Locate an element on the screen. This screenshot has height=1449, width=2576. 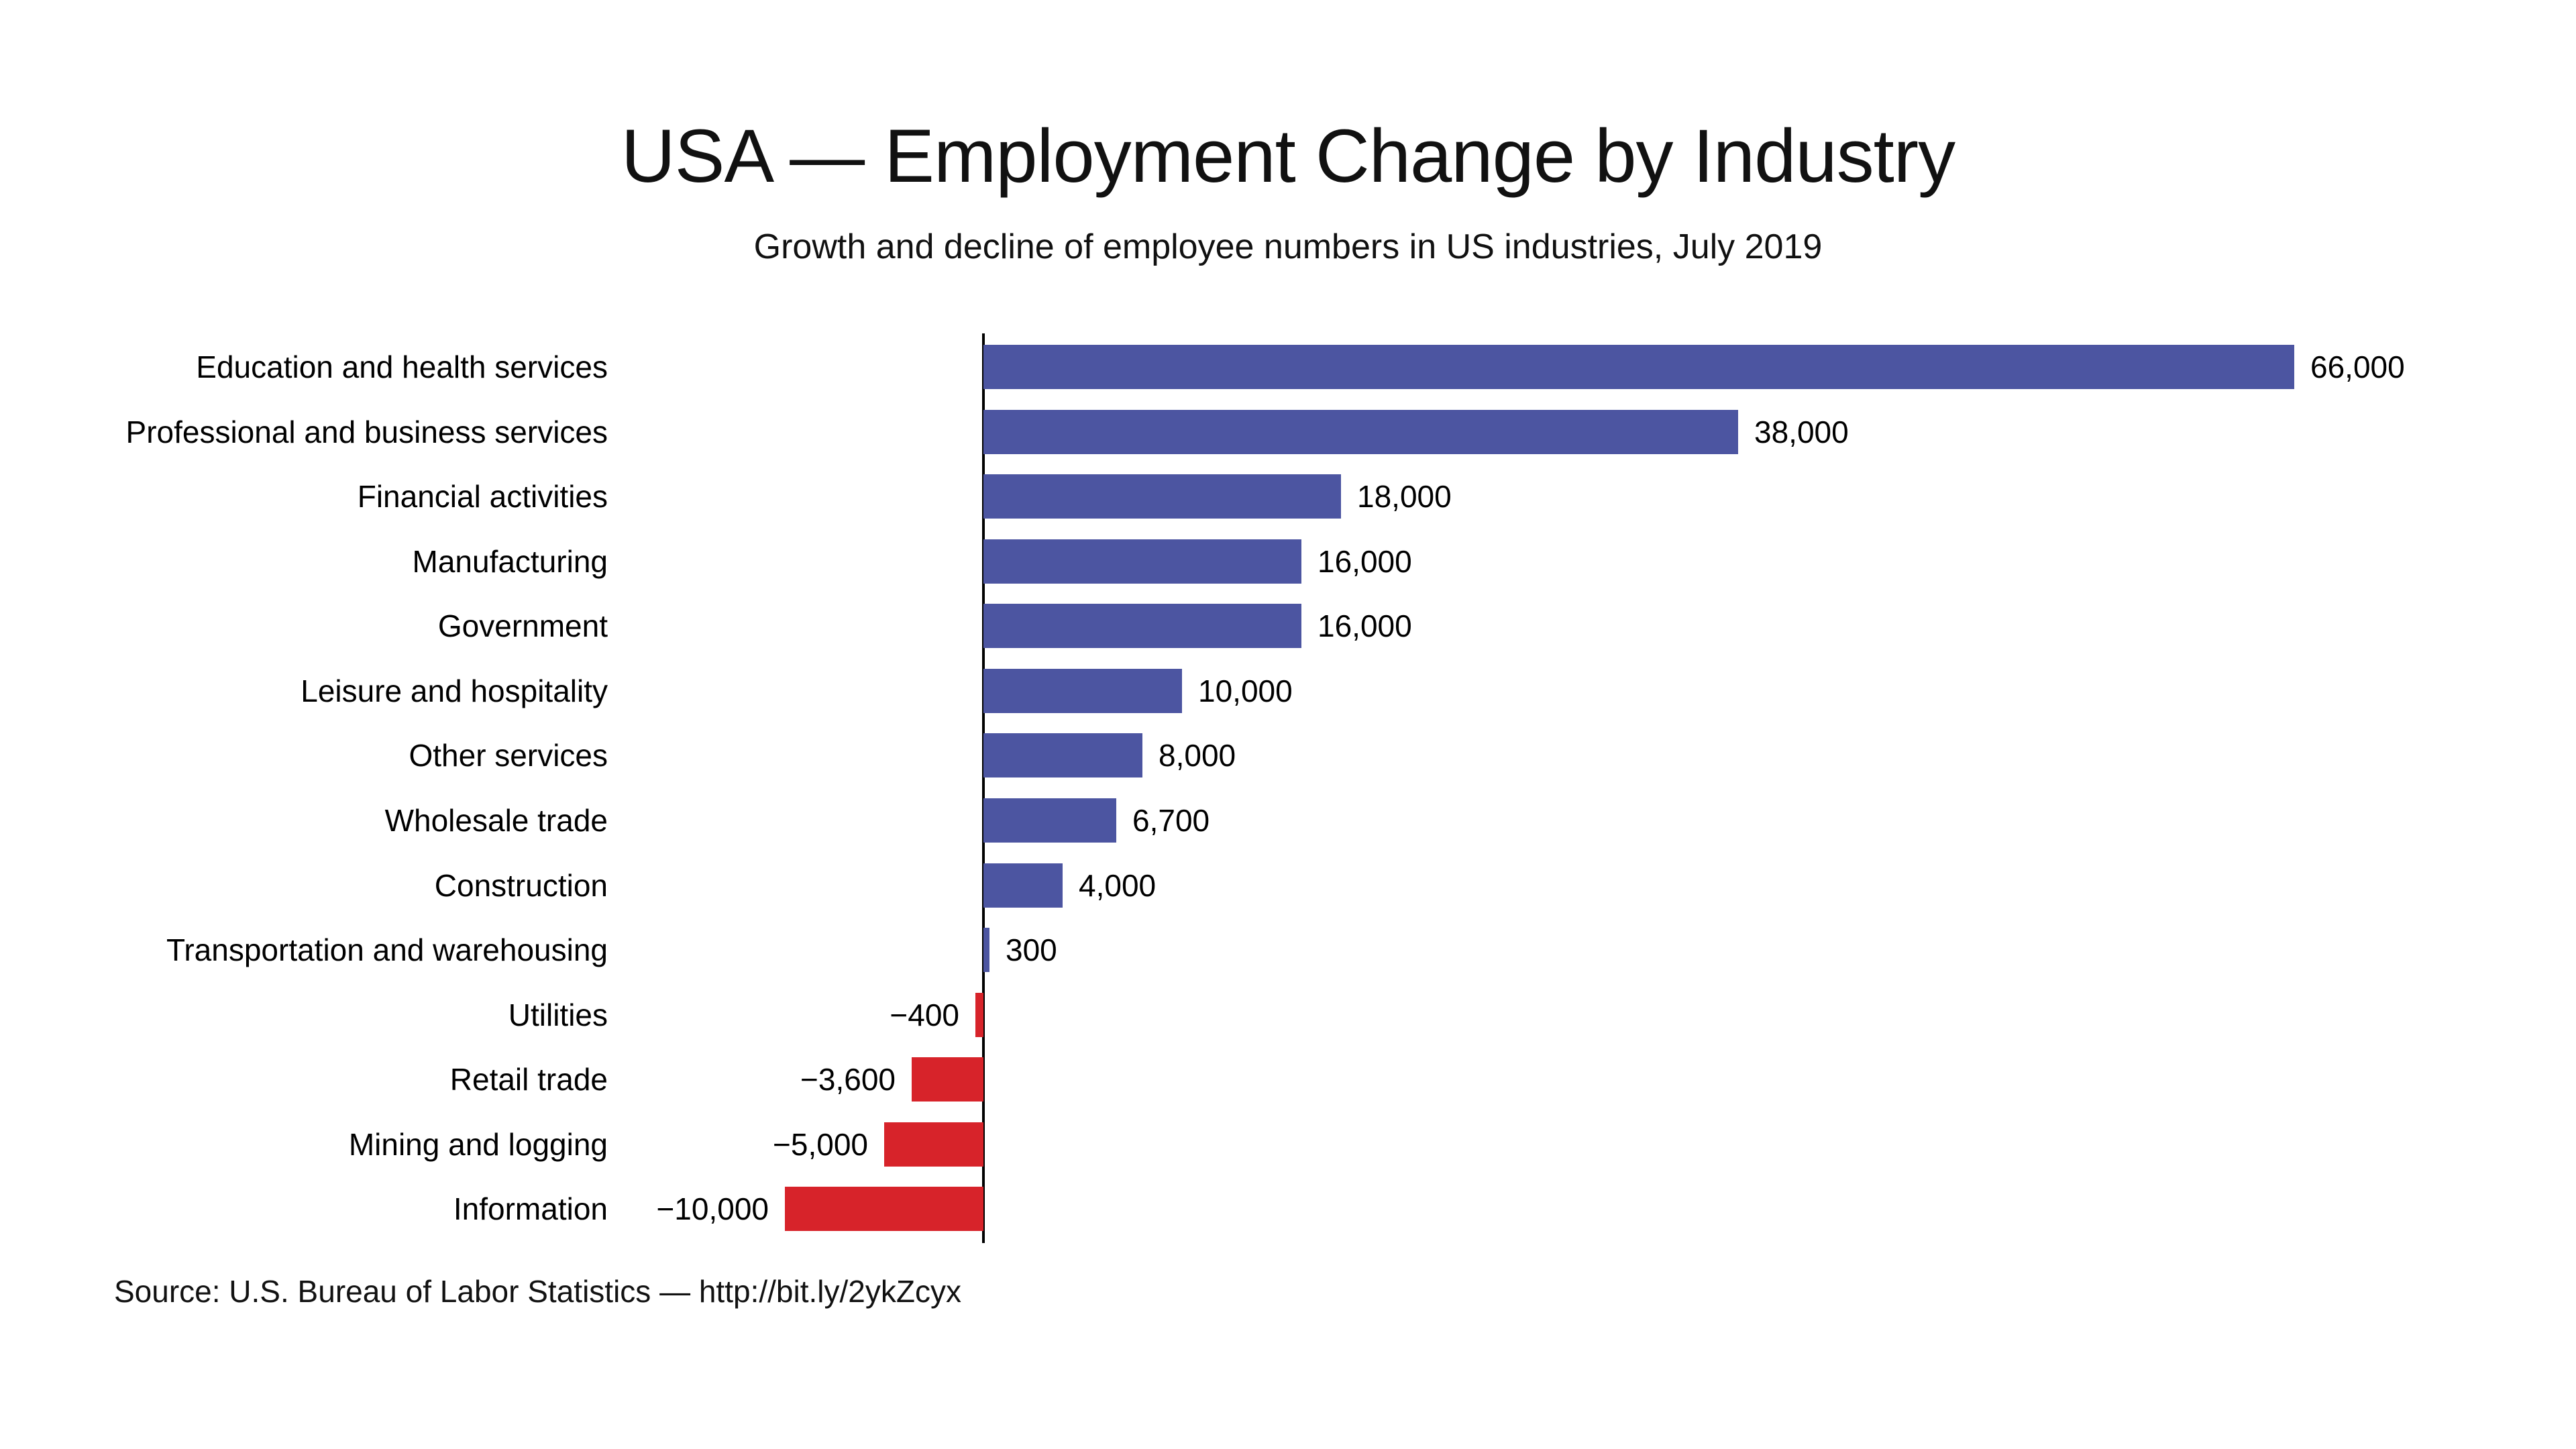
bar-row: Transportation and warehousing 300 is located at coordinates (1288, 950).